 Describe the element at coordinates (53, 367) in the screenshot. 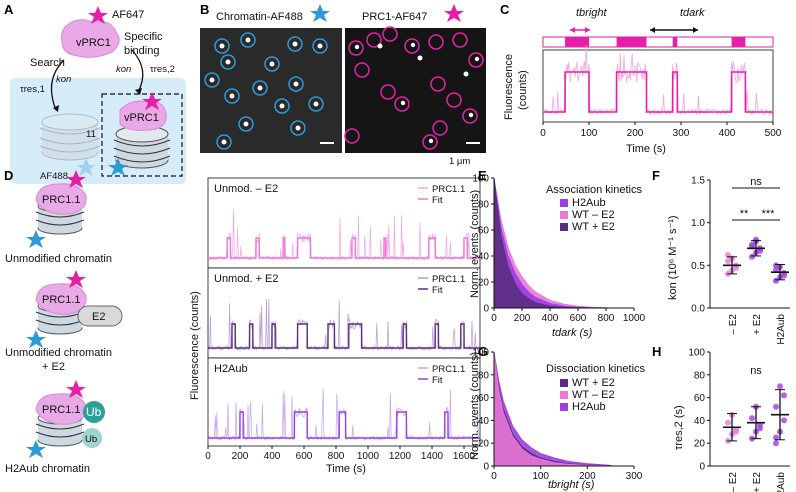

I see `cartoon-label-2b: + E2` at that location.